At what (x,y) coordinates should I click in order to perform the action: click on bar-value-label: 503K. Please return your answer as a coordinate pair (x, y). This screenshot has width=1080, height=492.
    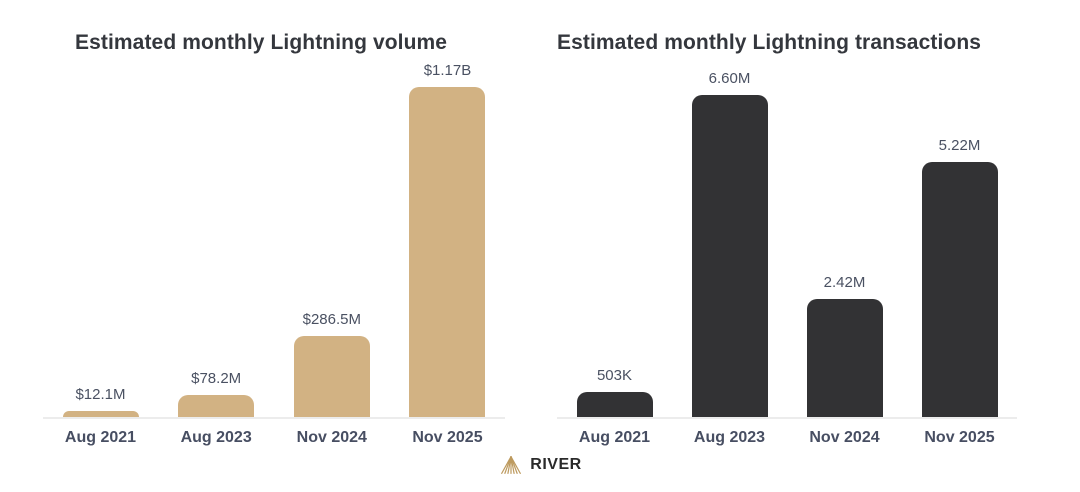
    Looking at the image, I should click on (614, 375).